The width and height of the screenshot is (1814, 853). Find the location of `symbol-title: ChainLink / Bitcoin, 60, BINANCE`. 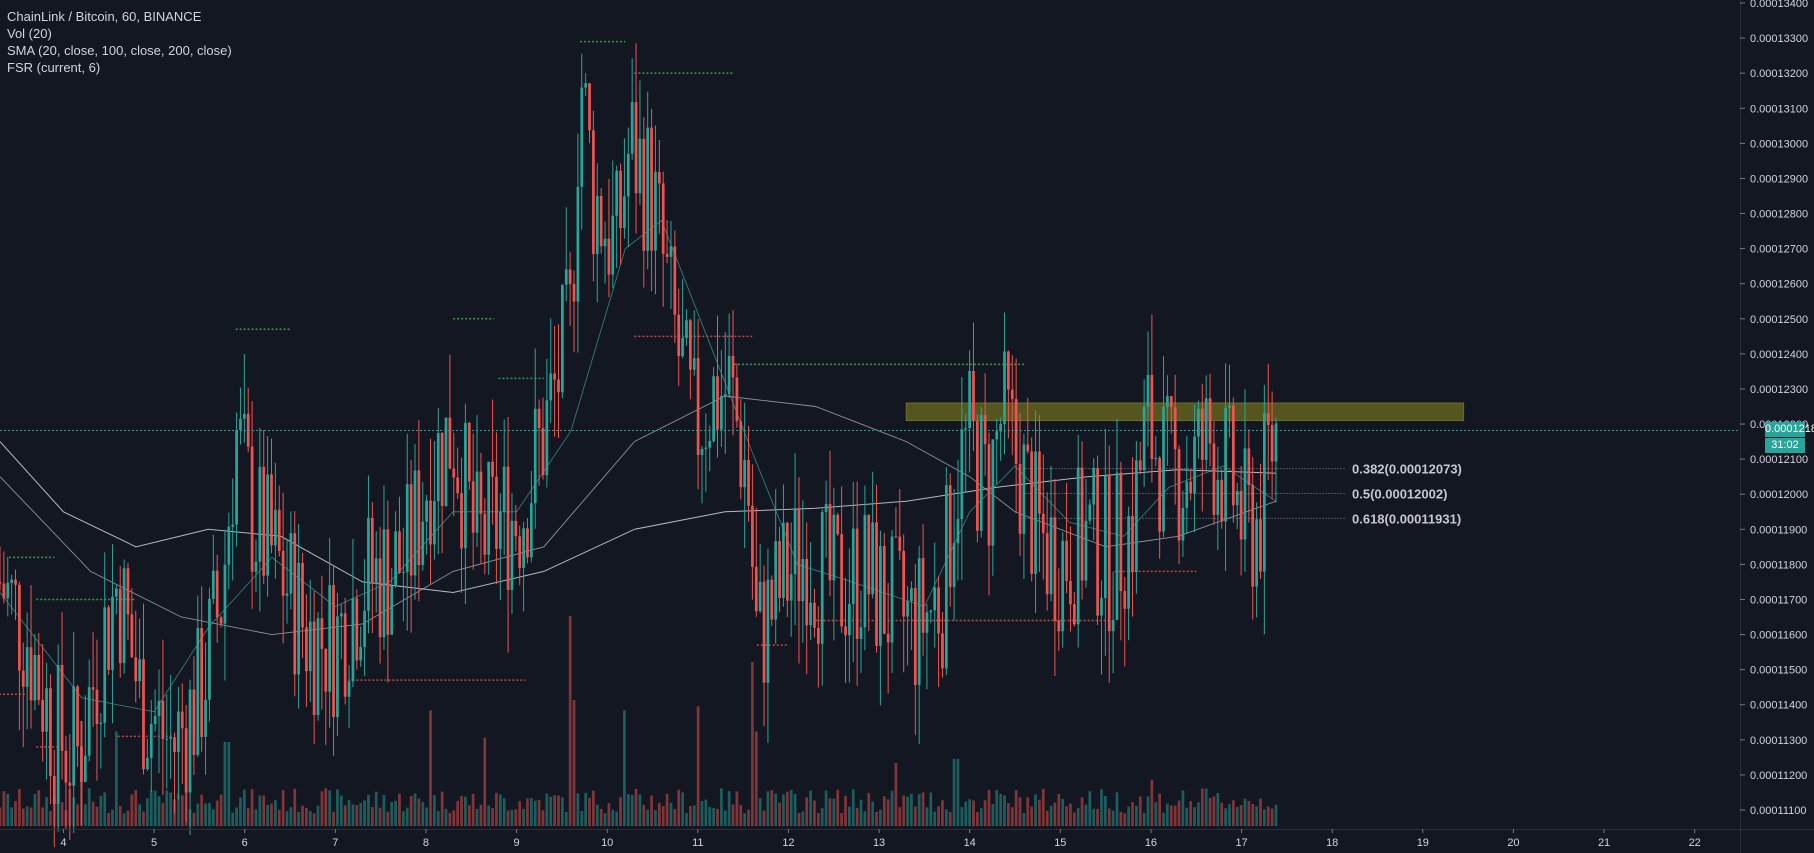

symbol-title: ChainLink / Bitcoin, 60, BINANCE is located at coordinates (104, 16).